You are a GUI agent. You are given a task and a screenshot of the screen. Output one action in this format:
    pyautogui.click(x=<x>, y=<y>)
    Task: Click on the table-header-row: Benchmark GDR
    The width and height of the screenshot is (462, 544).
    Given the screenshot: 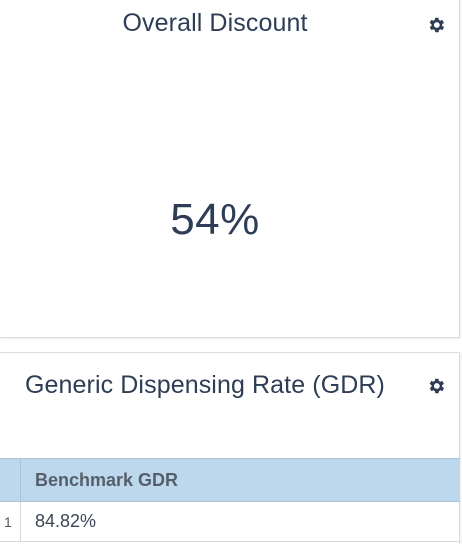 What is the action you would take?
    pyautogui.click(x=230, y=480)
    